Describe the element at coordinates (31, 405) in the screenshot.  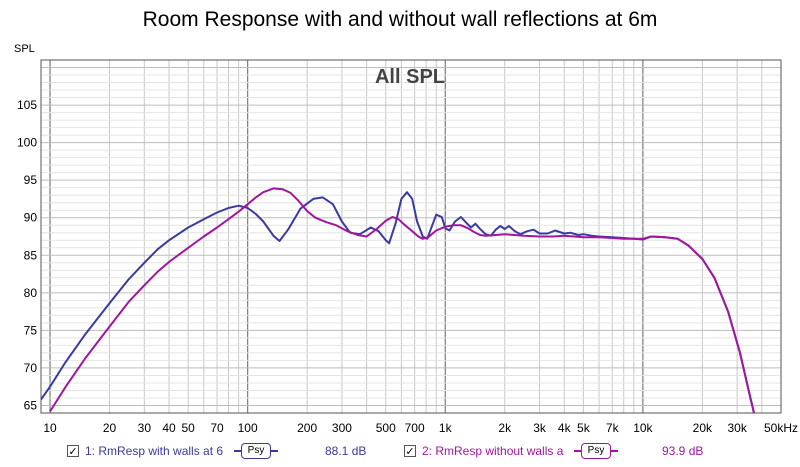
I see `y-tick-label: 65` at that location.